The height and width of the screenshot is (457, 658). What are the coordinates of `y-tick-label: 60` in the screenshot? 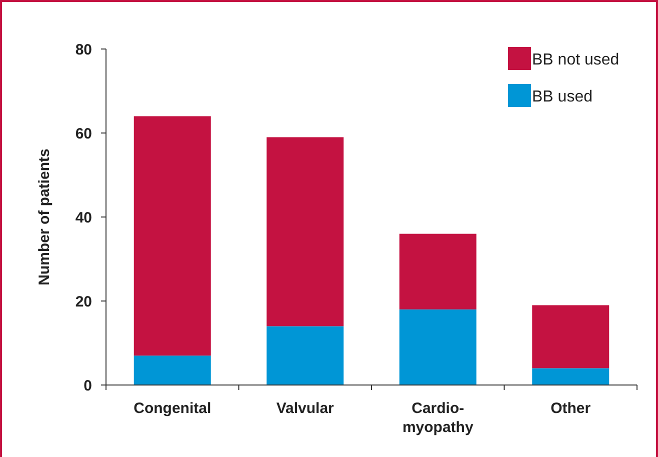 It's located at (83, 133).